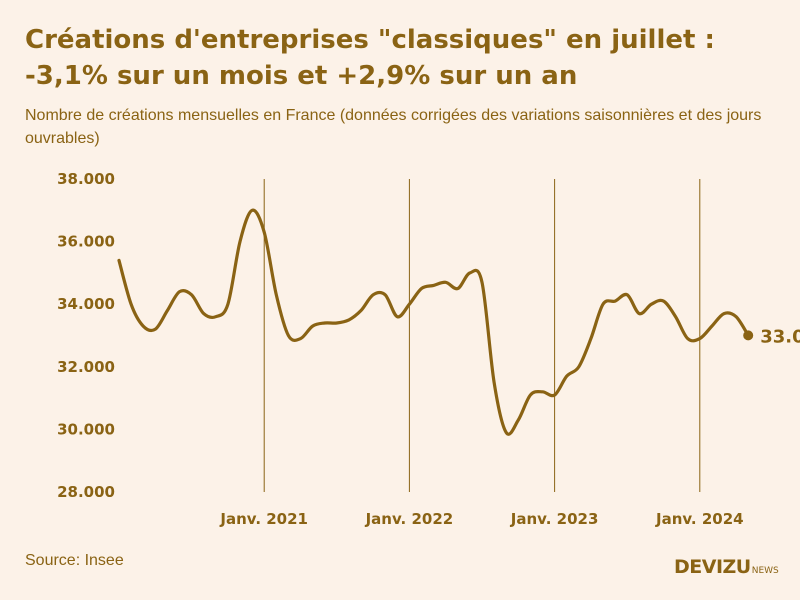 The width and height of the screenshot is (800, 600). I want to click on source-note: Source: Insee, so click(74, 560).